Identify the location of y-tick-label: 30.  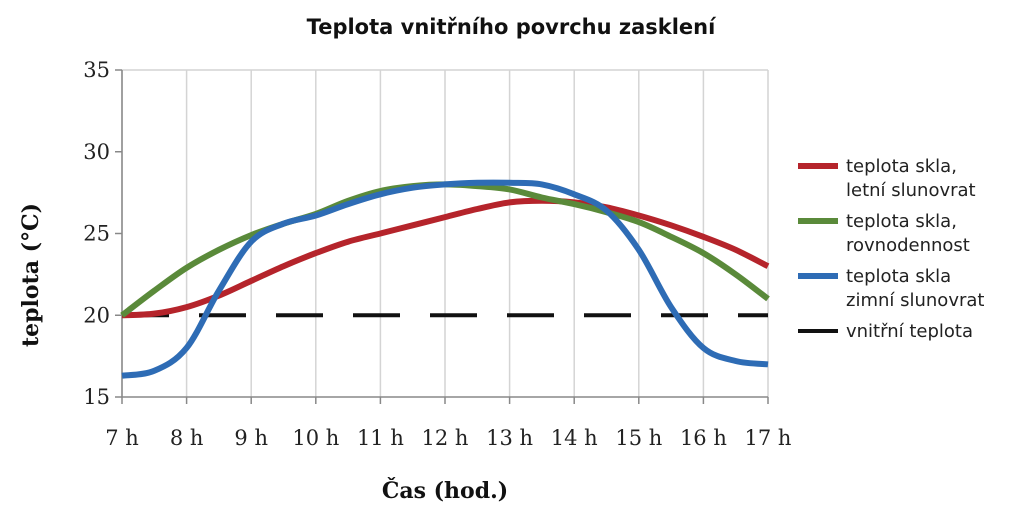
(96, 152).